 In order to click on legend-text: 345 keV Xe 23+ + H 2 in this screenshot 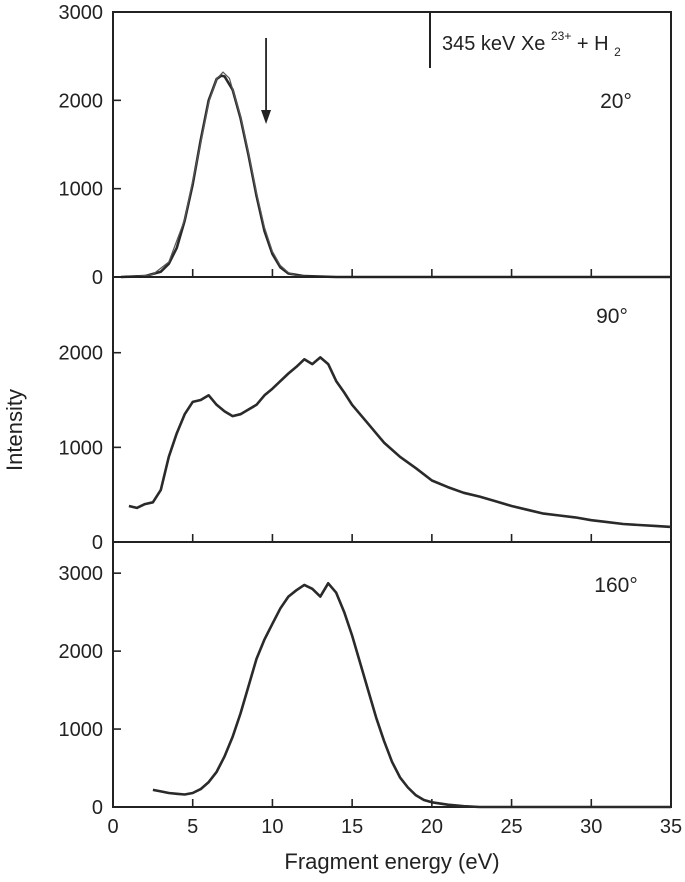, I will do `click(531, 41)`.